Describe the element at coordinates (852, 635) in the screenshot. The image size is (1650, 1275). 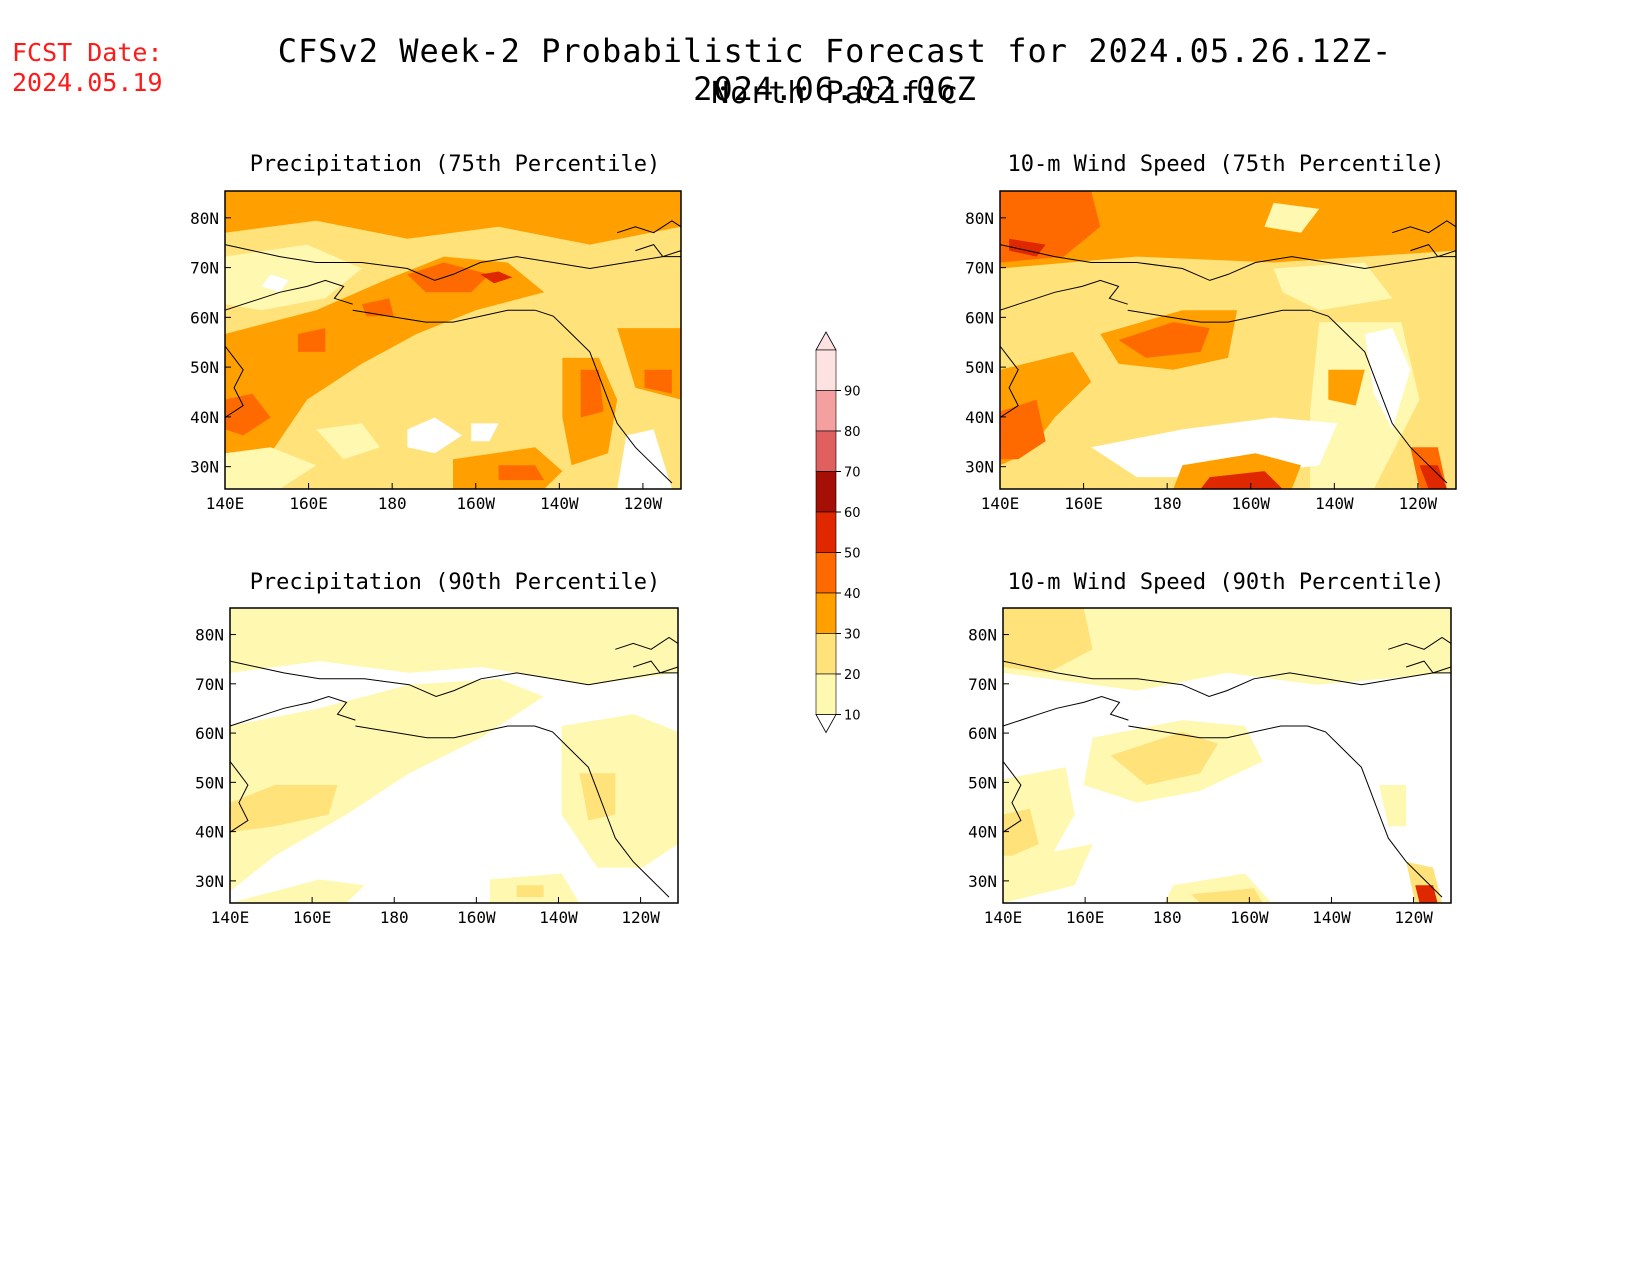
I see `colorbar-label: 30` at that location.